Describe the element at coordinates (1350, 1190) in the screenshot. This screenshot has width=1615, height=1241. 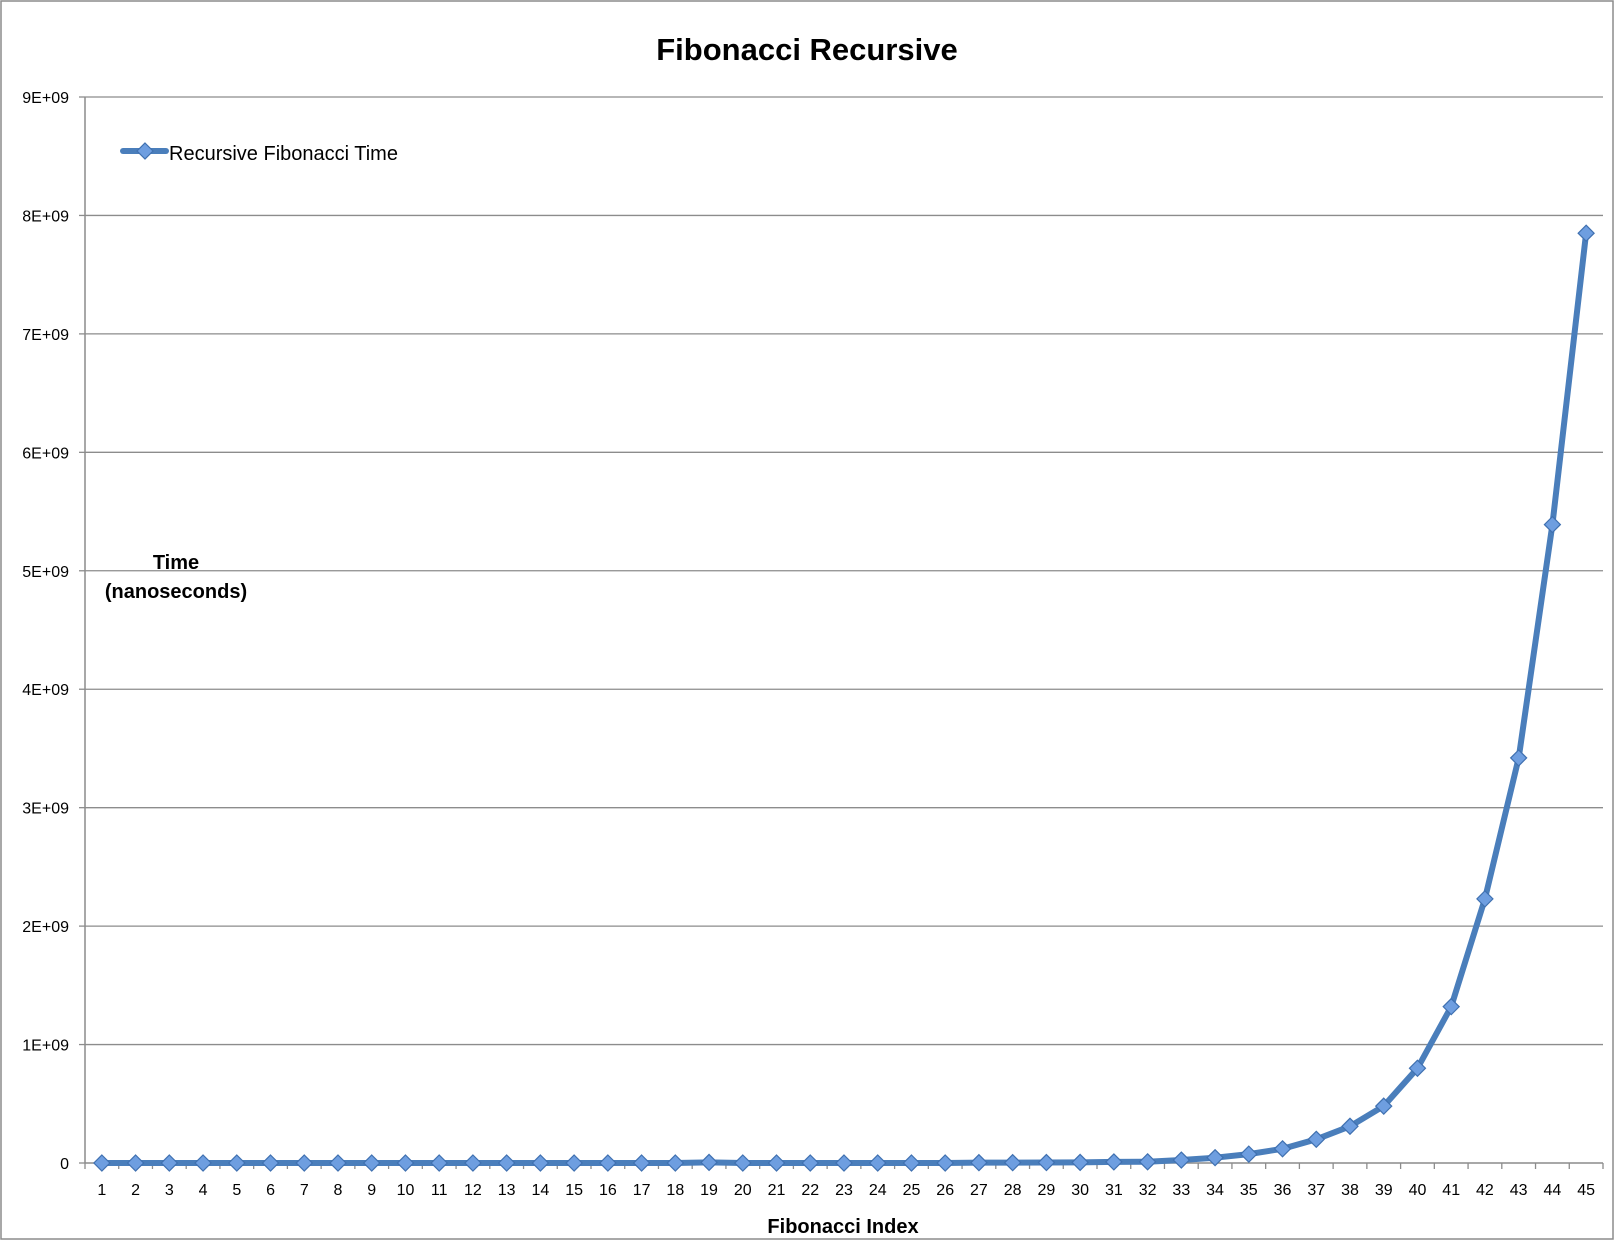
I see `x-tick-label: 38` at that location.